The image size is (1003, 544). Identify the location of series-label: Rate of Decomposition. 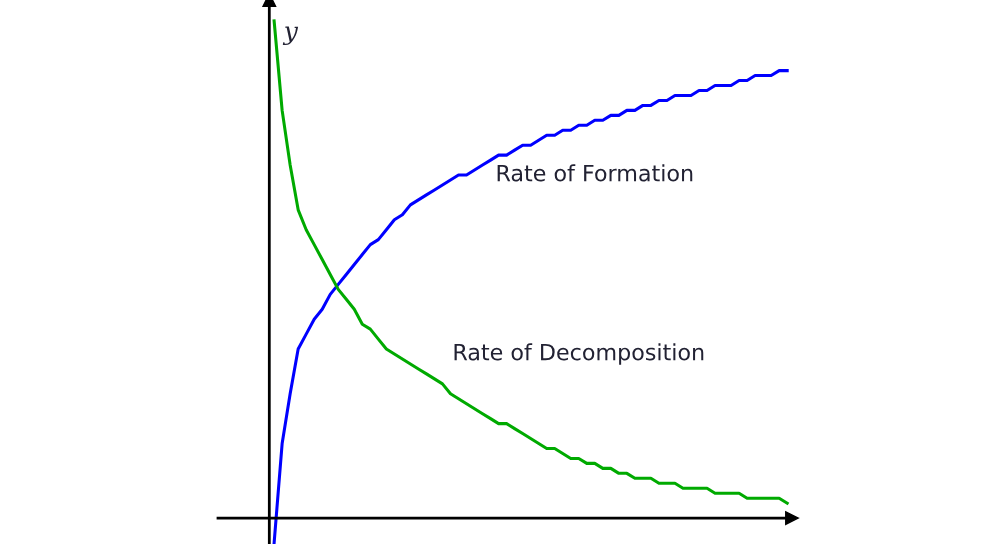
(579, 354).